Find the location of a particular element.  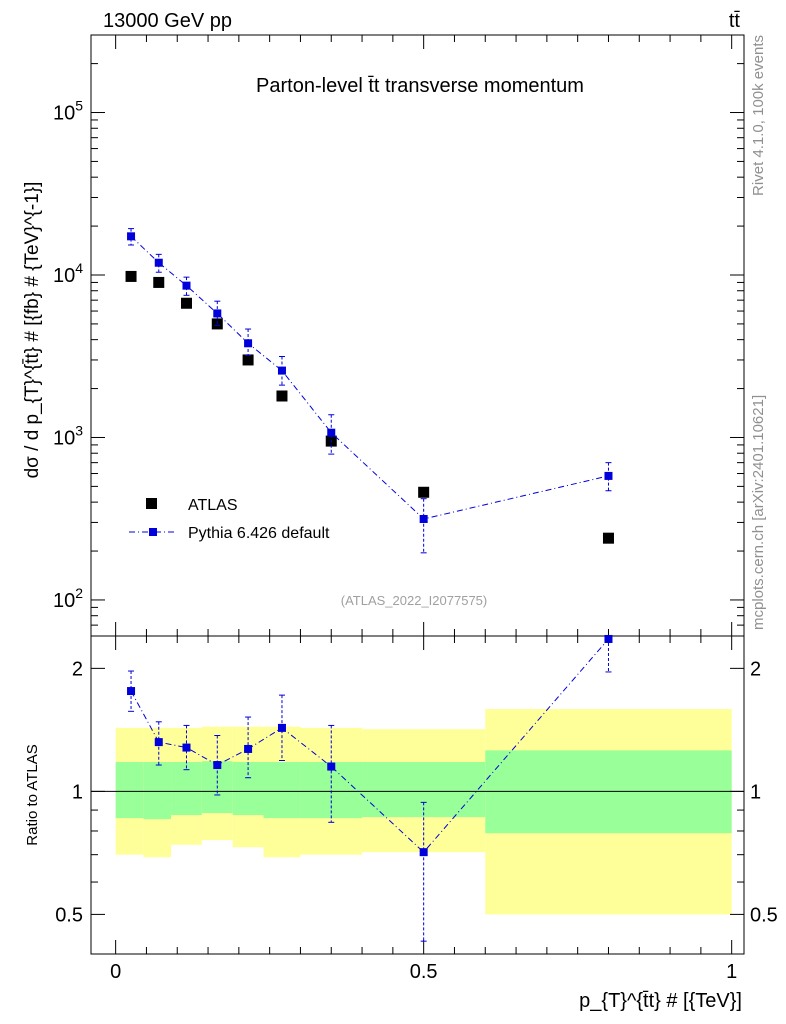

ratio-y-tick-label-left: 0.5 is located at coordinates (69, 915).